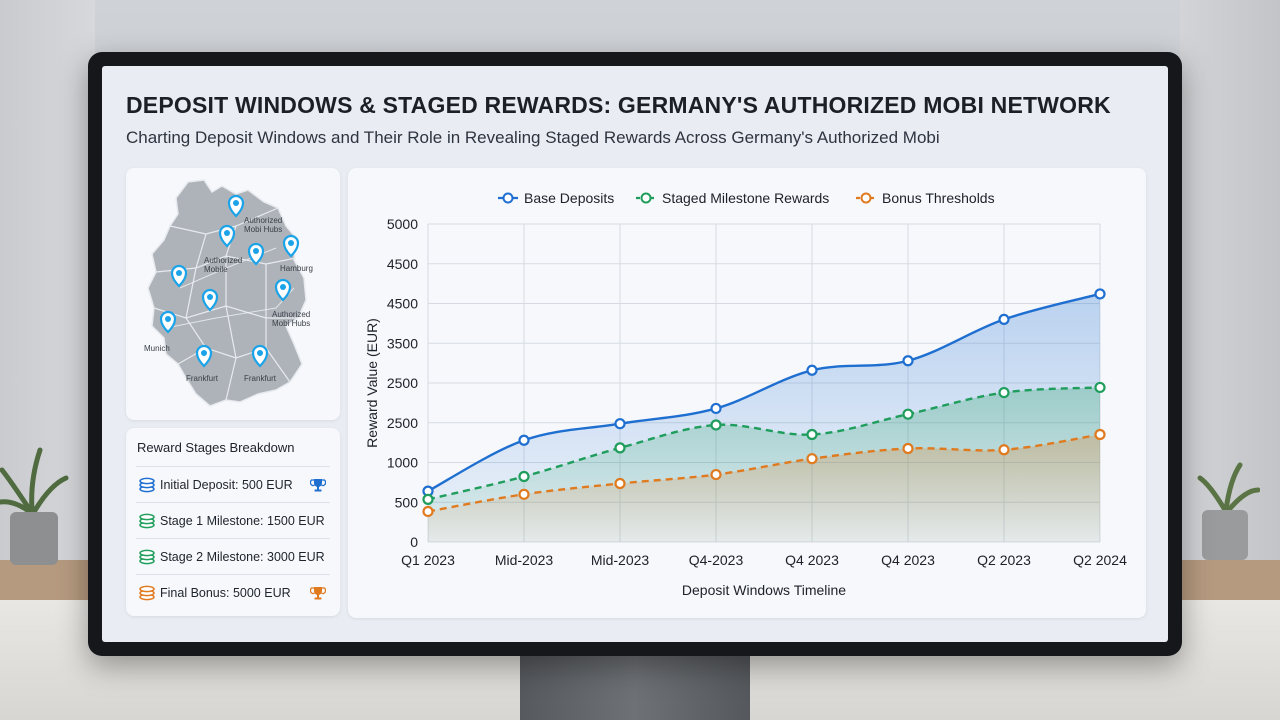  I want to click on reward-stages-title: Reward Stages Breakdown, so click(216, 447).